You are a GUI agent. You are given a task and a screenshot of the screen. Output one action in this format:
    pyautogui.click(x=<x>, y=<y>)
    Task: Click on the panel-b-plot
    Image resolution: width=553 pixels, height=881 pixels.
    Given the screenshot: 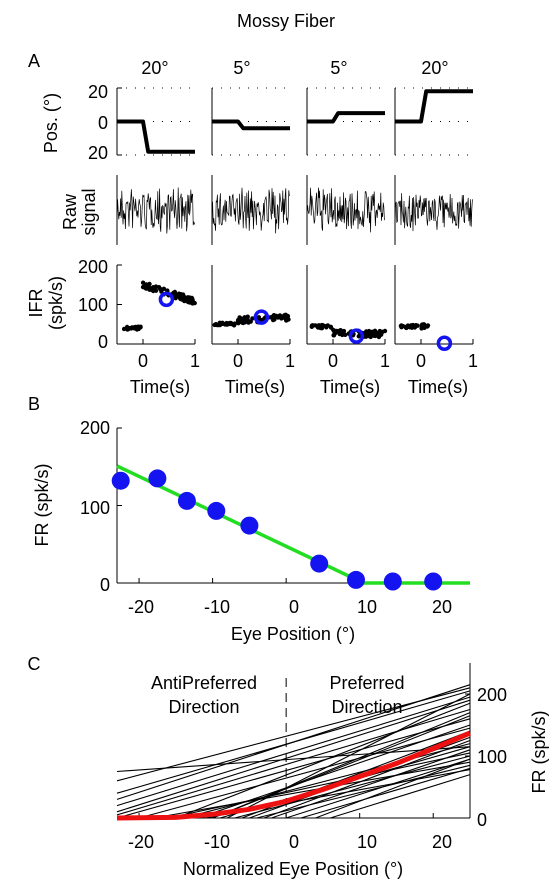 What is the action you would take?
    pyautogui.click(x=290, y=509)
    